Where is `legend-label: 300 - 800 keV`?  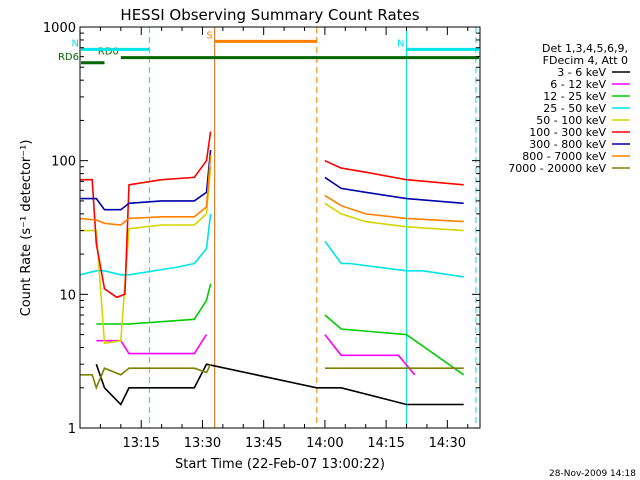
legend-label: 300 - 800 keV is located at coordinates (567, 144).